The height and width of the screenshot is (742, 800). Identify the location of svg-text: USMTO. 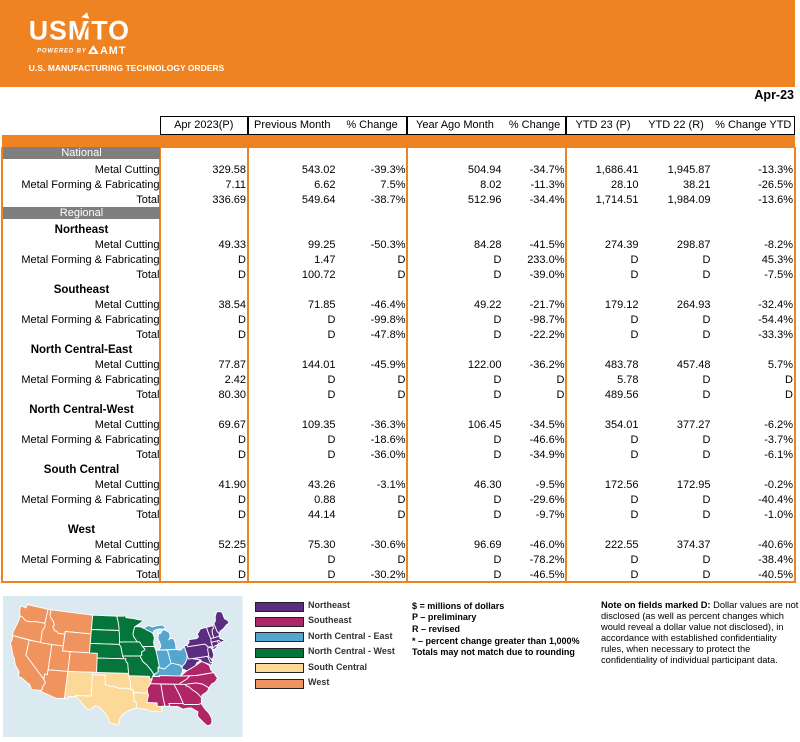
(79, 31).